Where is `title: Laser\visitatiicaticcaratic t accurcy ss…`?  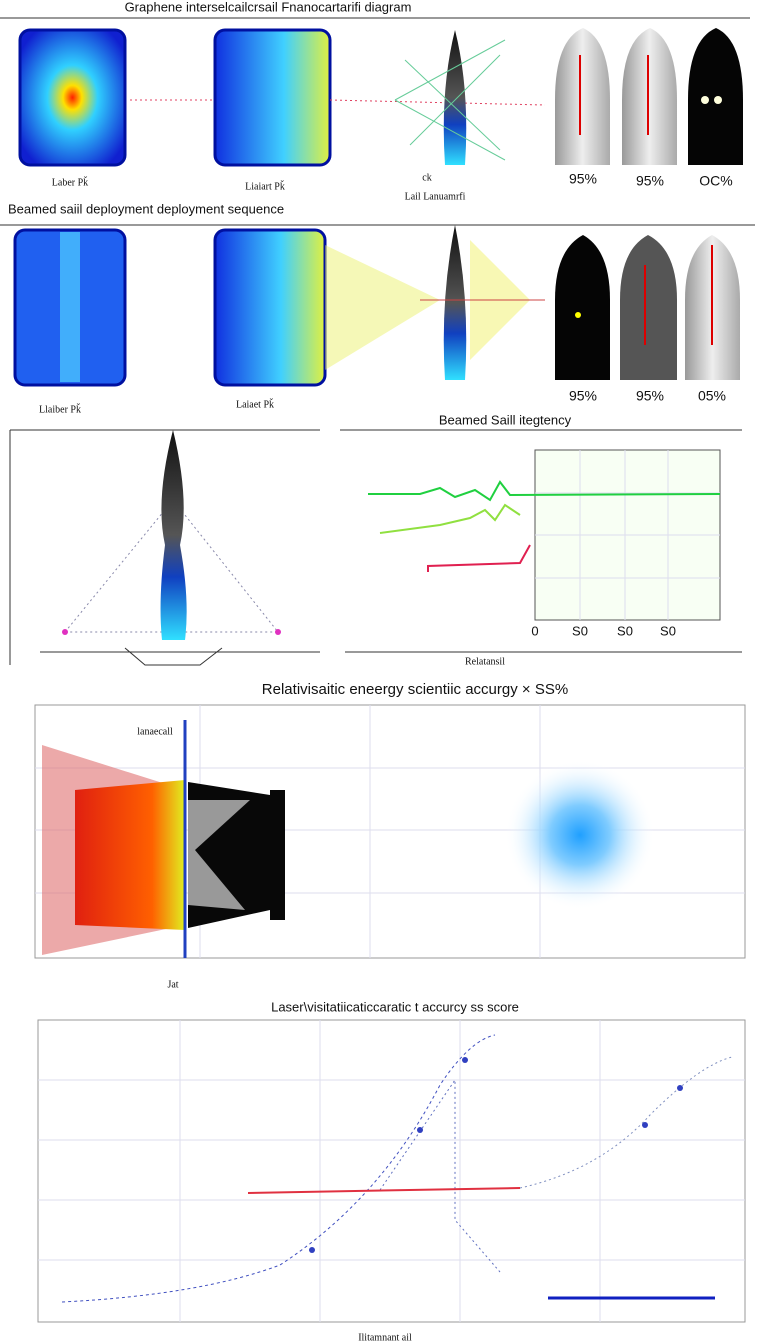 title: Laser\visitatiicaticcaratic t accurcy ss… is located at coordinates (395, 1006).